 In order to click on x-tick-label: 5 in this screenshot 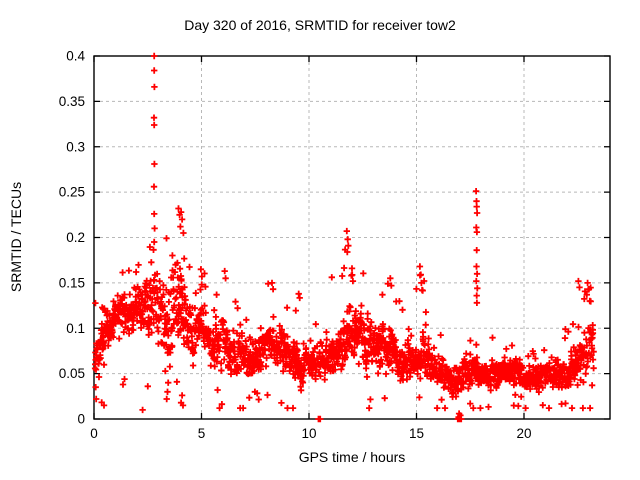, I will do `click(202, 433)`.